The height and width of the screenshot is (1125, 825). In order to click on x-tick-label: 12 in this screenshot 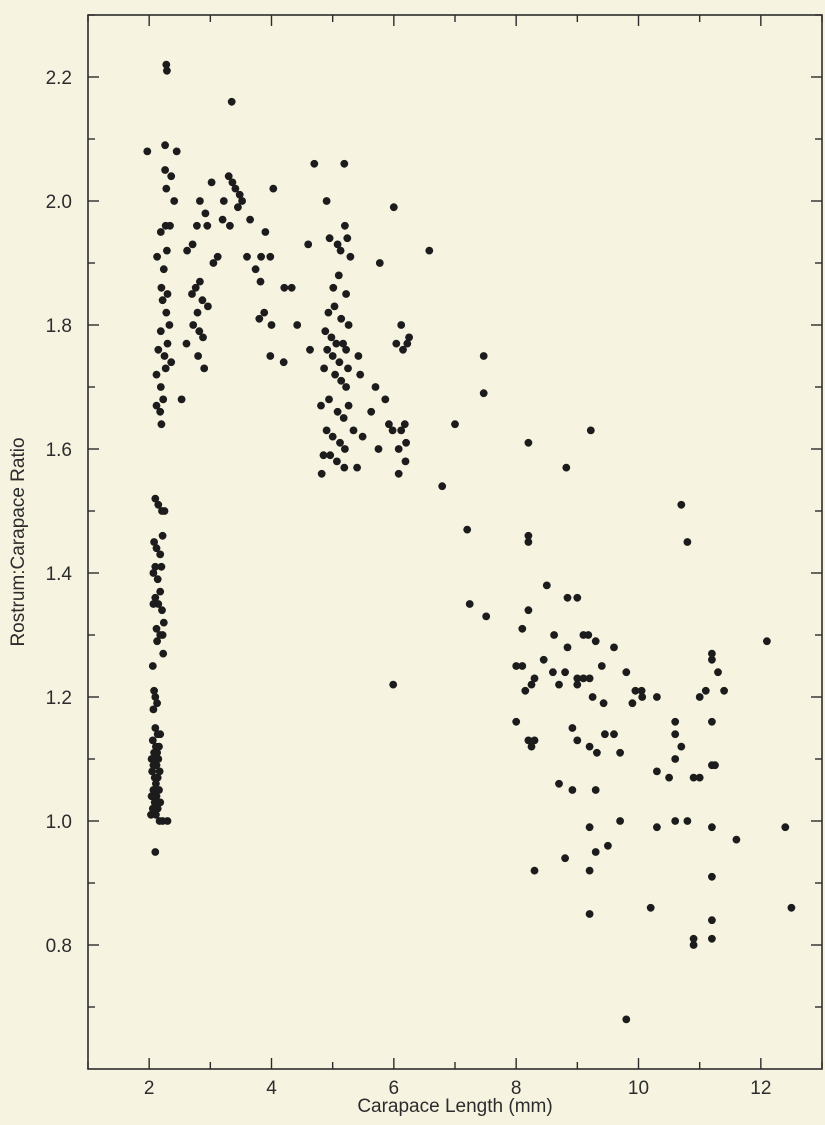, I will do `click(760, 1088)`.